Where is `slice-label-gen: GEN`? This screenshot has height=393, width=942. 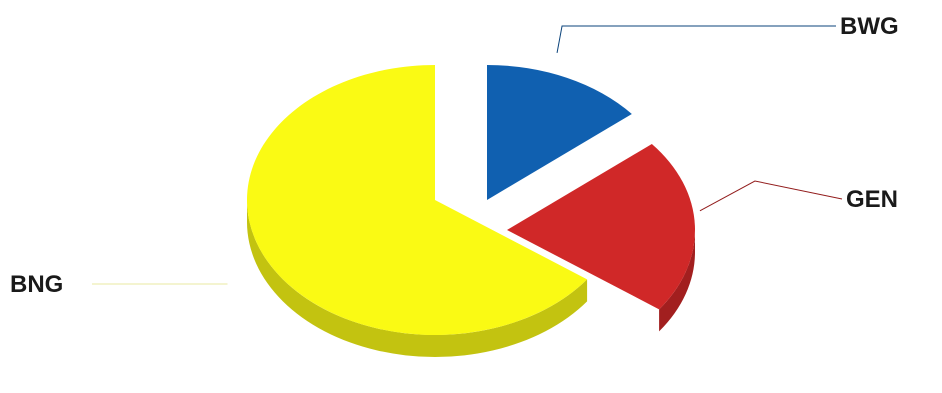 slice-label-gen: GEN is located at coordinates (872, 199).